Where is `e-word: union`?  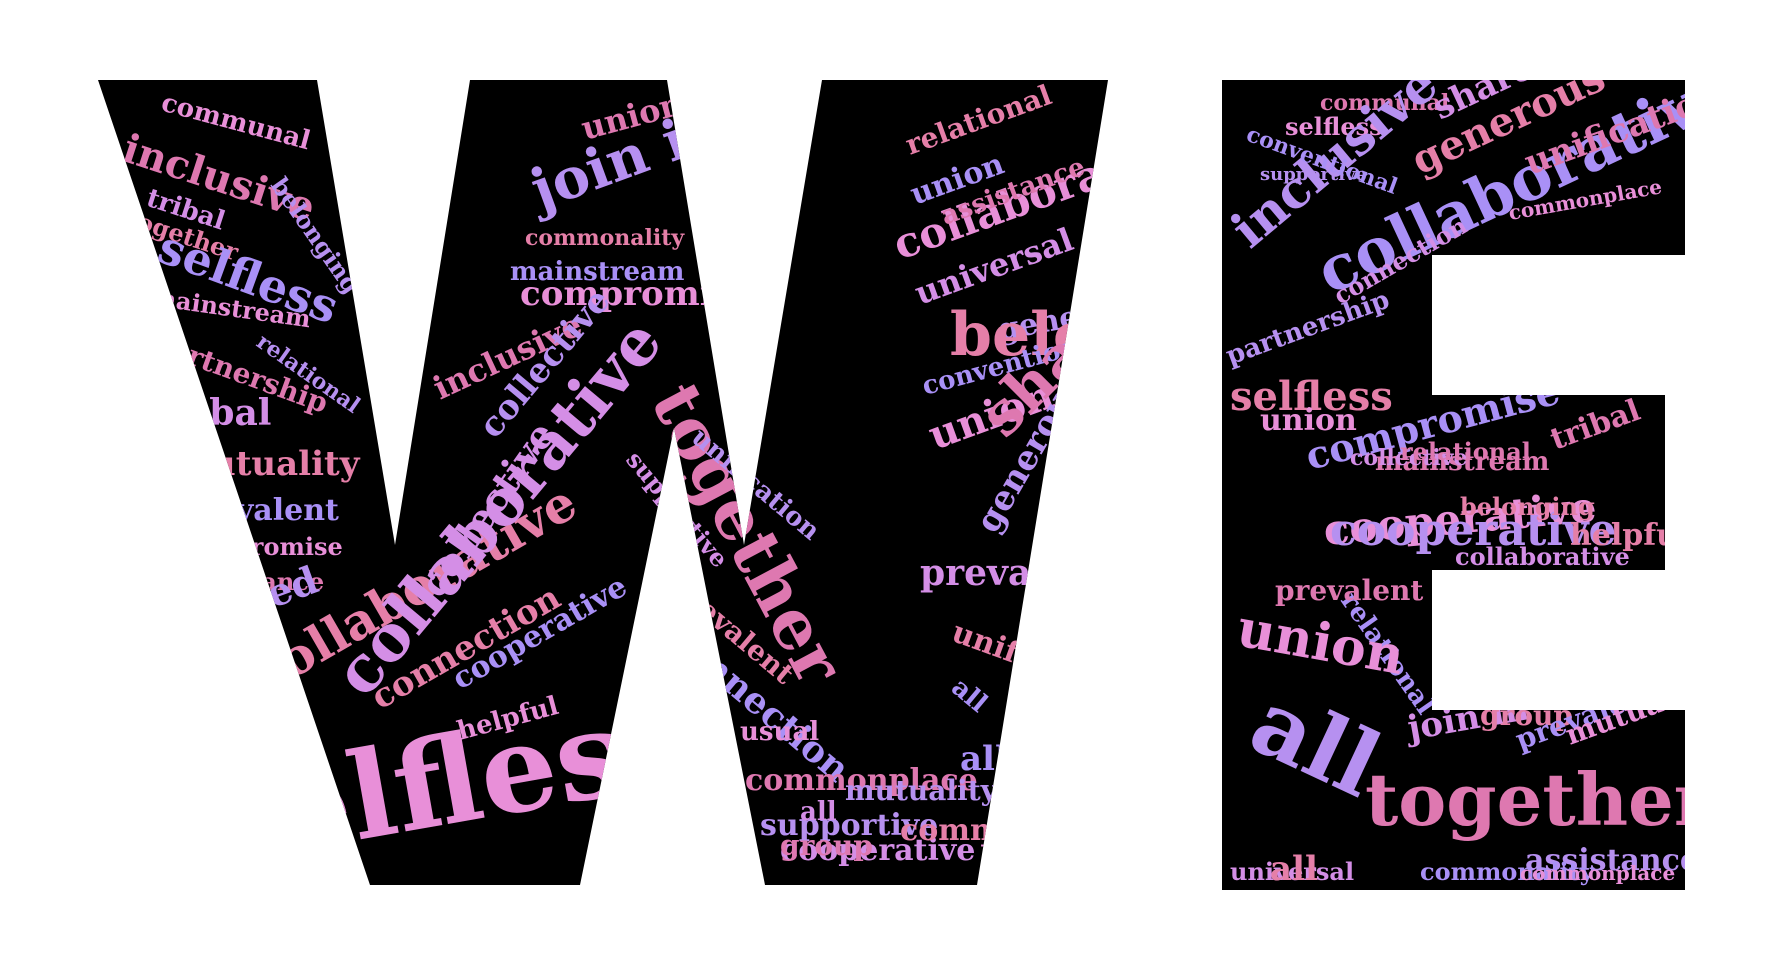
e-word: union is located at coordinates (1308, 420).